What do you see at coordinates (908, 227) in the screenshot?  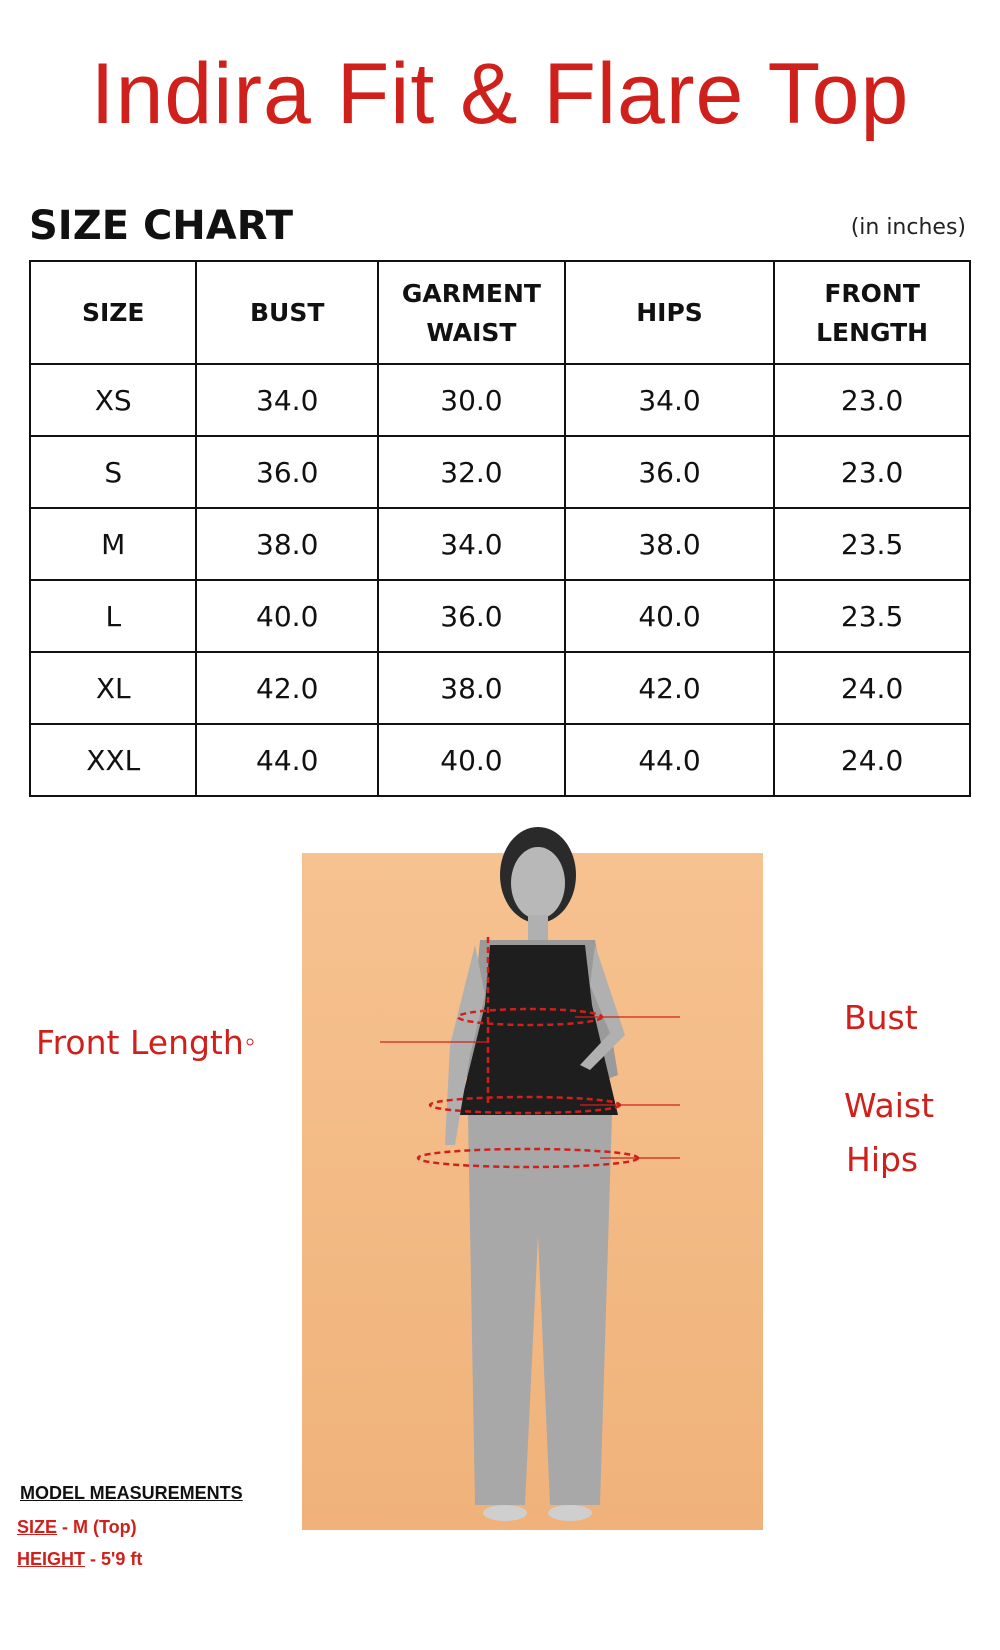 I see `unit-note: (in inches)` at bounding box center [908, 227].